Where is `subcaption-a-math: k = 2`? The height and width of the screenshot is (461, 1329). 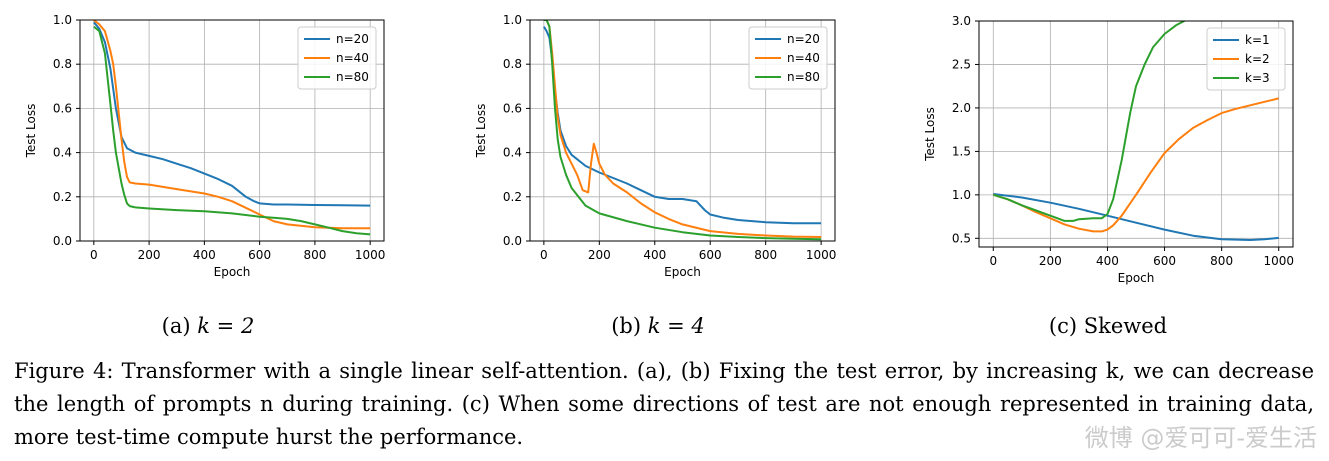
subcaption-a-math: k = 2 is located at coordinates (226, 326).